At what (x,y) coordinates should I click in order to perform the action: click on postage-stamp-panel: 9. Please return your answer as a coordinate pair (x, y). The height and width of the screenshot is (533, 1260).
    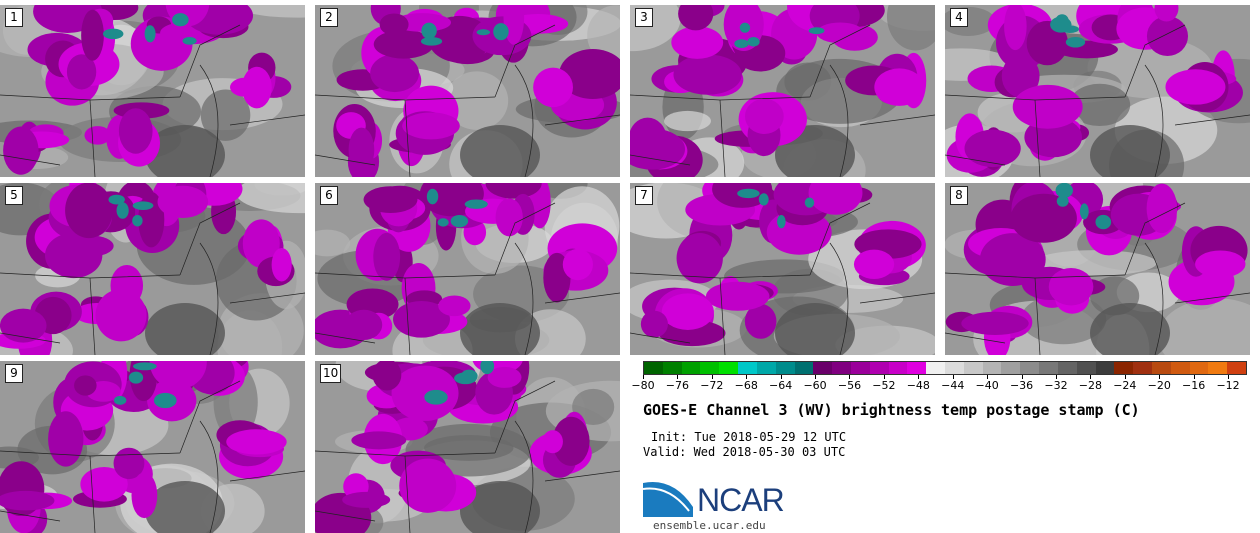
    Looking at the image, I should click on (152, 447).